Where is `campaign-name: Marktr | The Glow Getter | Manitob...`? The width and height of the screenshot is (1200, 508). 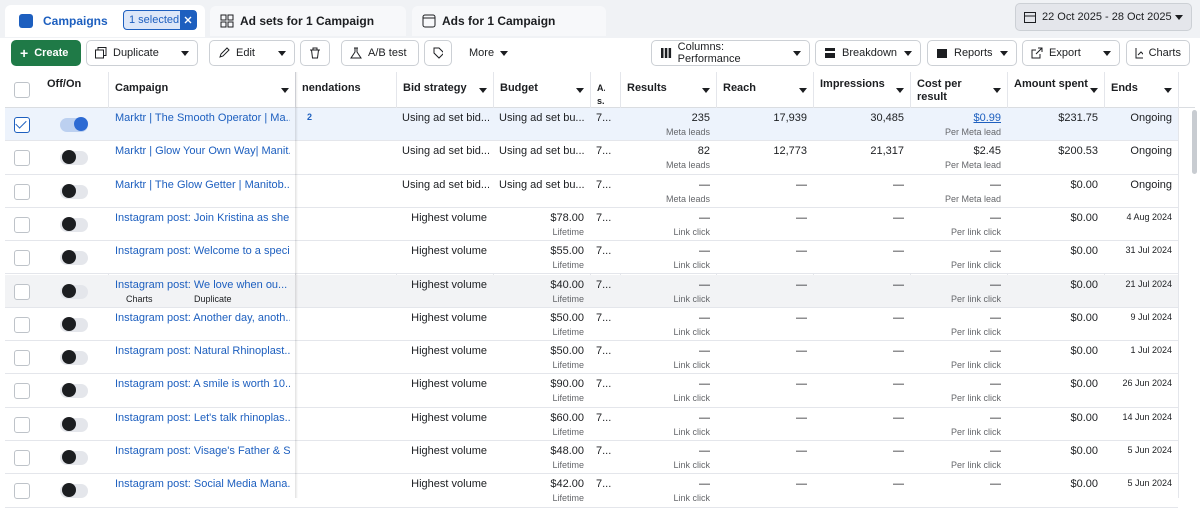 campaign-name: Marktr | The Glow Getter | Manitob... is located at coordinates (202, 184).